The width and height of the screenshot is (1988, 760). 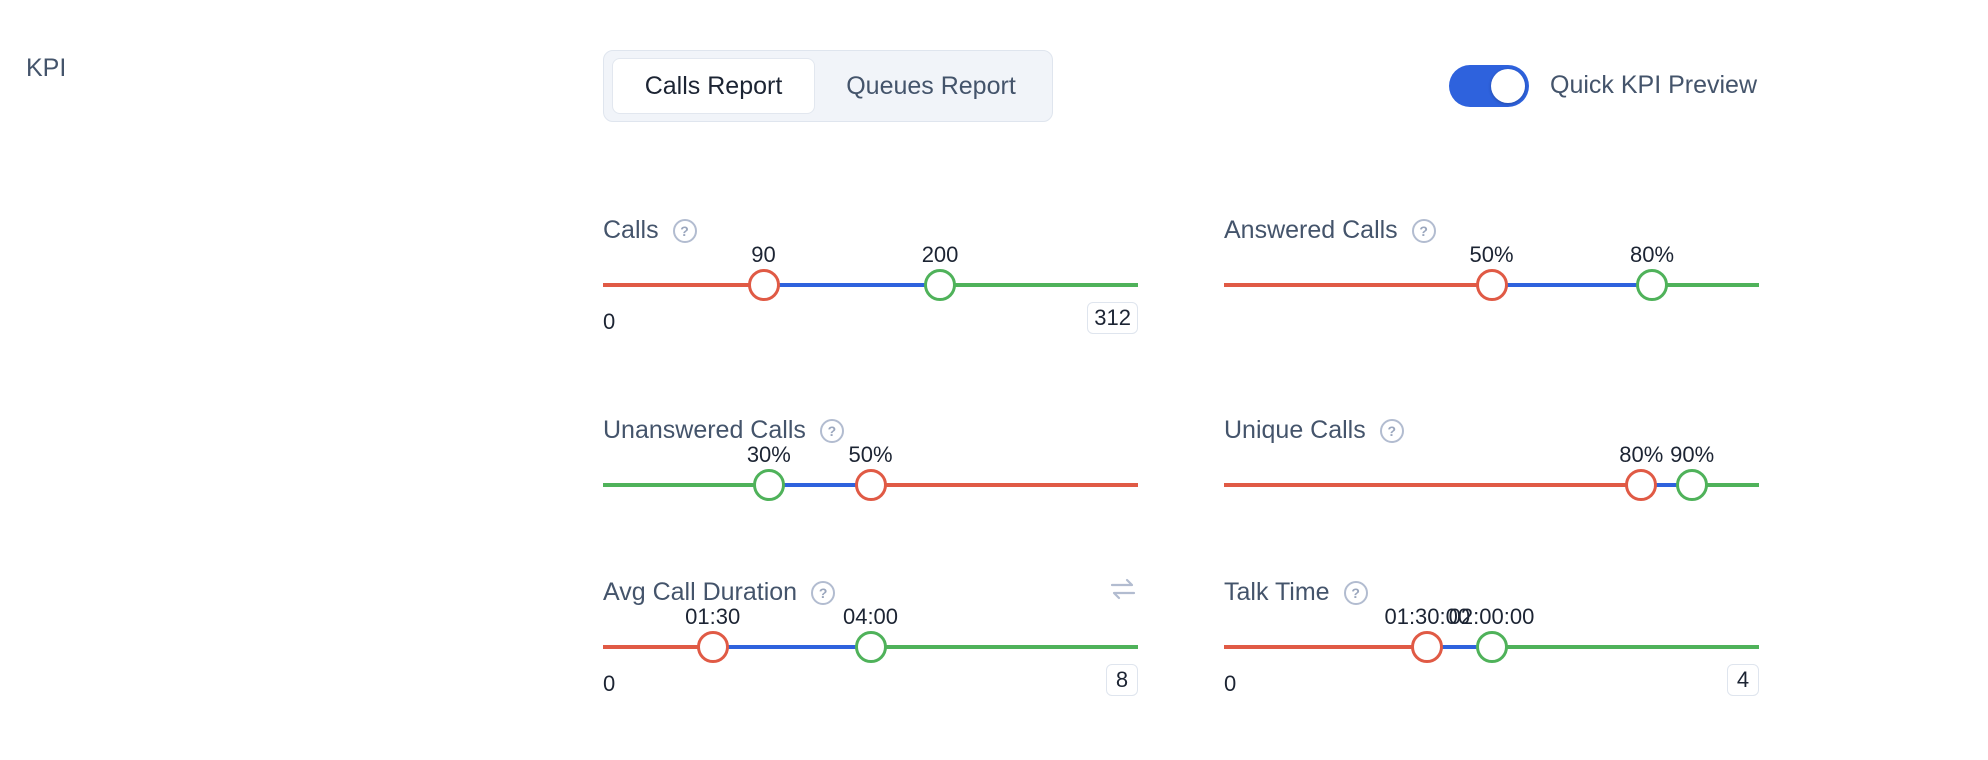 I want to click on kpi-title-text: Talk Time, so click(x=1277, y=592).